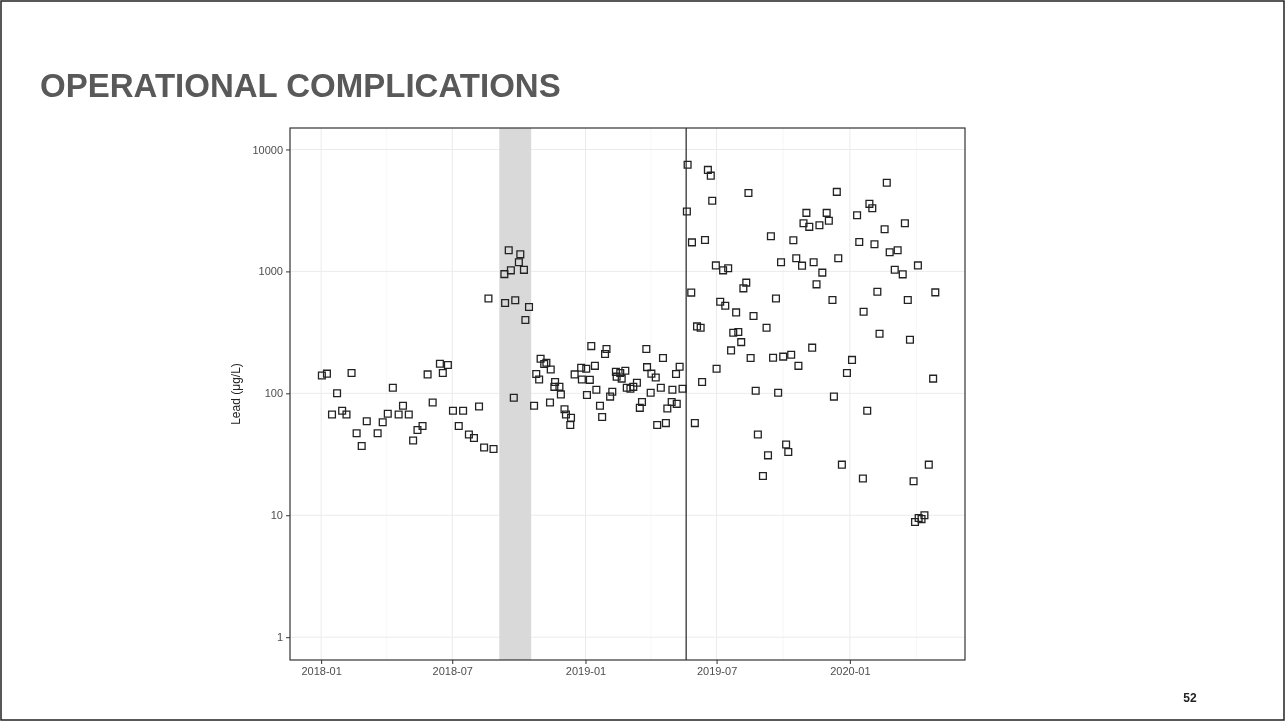 The image size is (1285, 721). What do you see at coordinates (850, 670) in the screenshot?
I see `x-tick-label: 2020-01` at bounding box center [850, 670].